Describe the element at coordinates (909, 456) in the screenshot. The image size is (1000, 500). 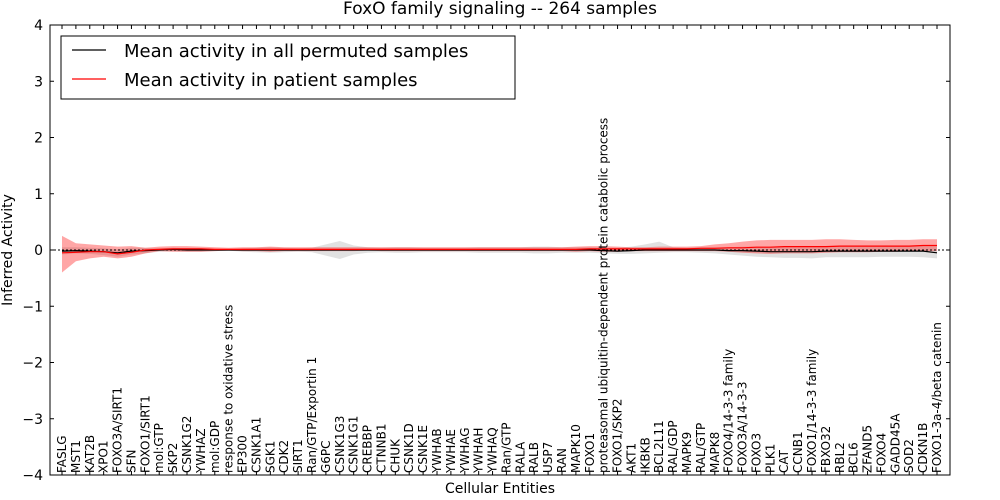
I see `x-tick-label: SOD2` at that location.